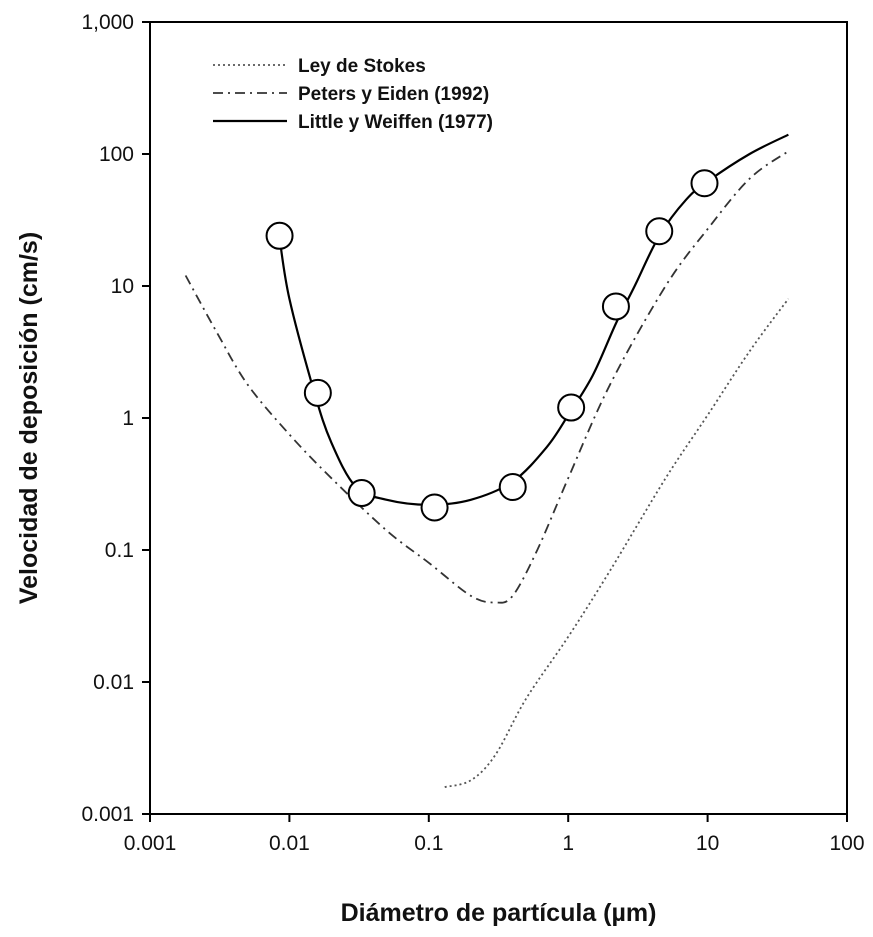  I want to click on legend-label: Peters y Eiden (1992), so click(393, 94).